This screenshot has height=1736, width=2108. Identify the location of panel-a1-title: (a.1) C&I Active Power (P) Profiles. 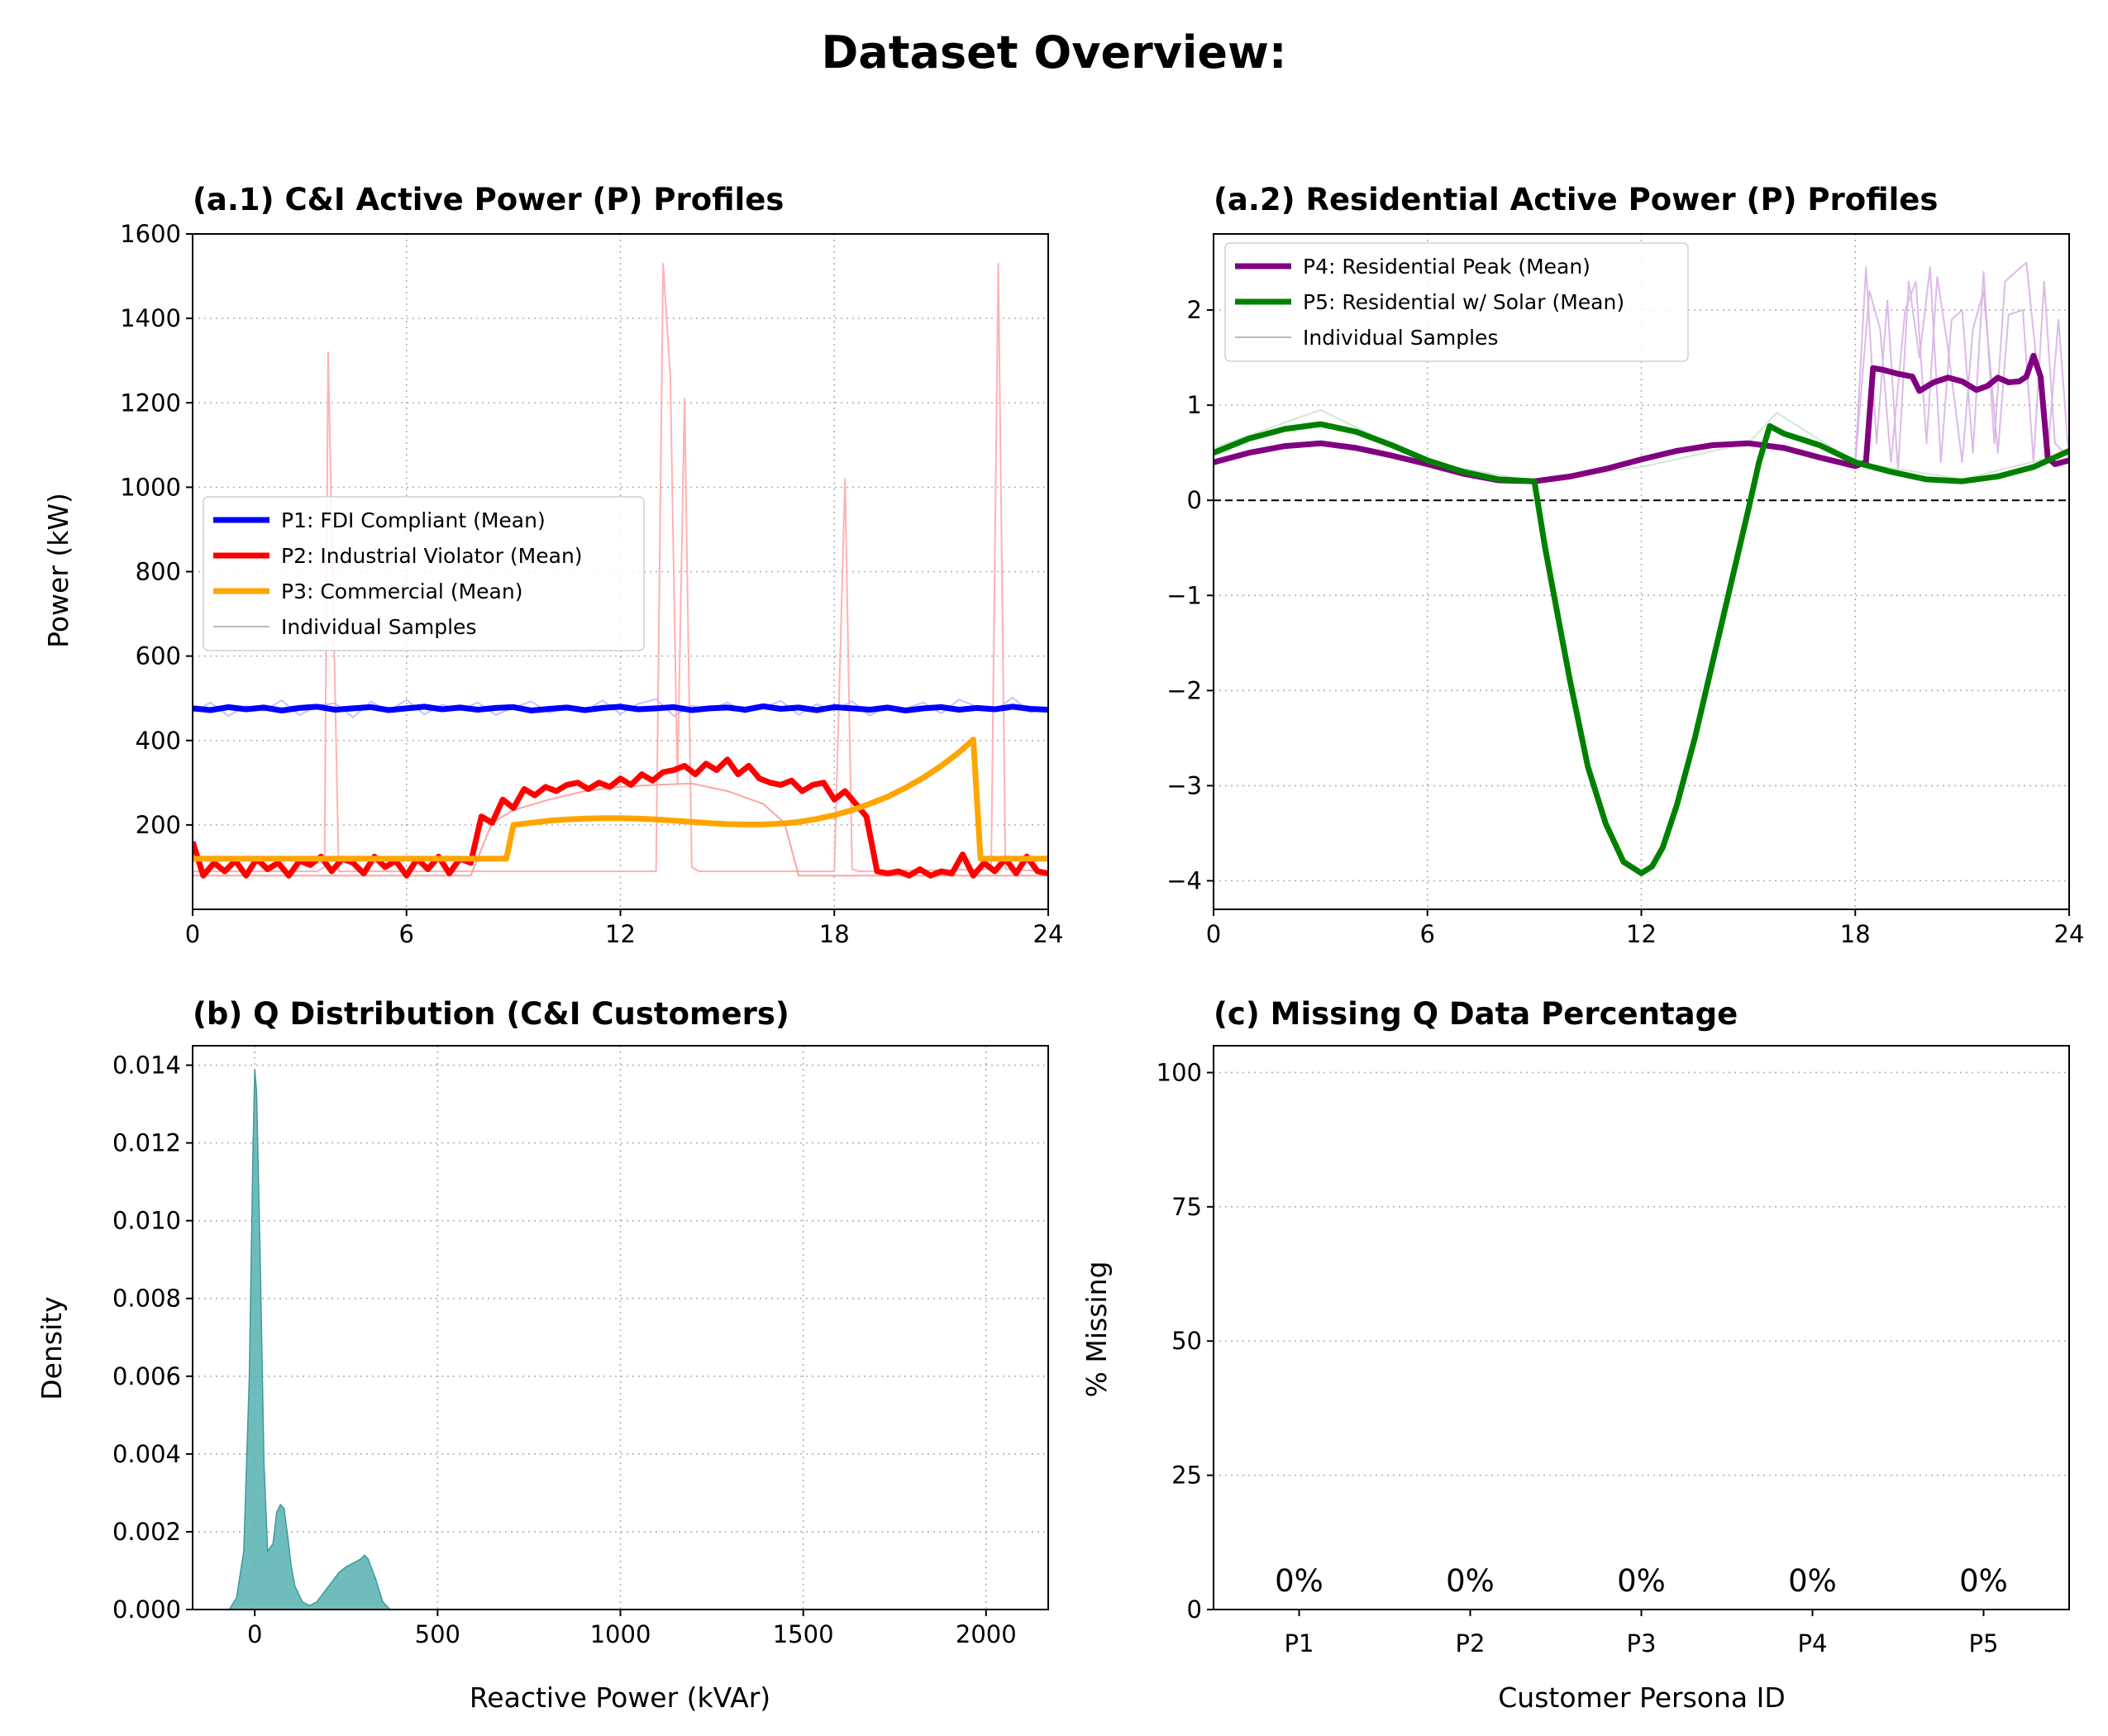
(489, 199).